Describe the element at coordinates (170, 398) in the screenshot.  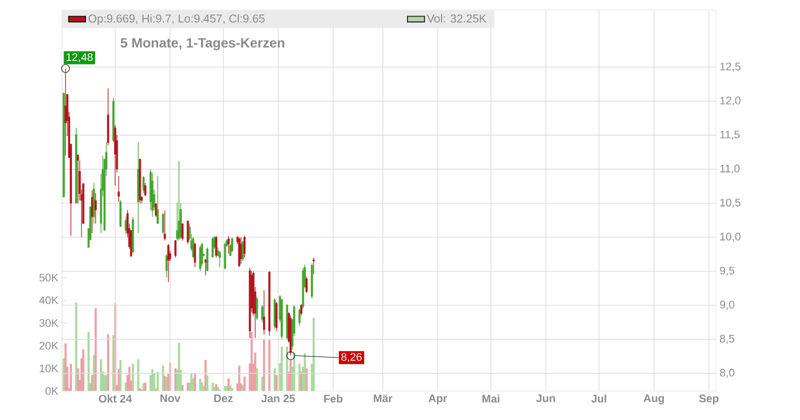
I see `x-tick-label: Nov` at that location.